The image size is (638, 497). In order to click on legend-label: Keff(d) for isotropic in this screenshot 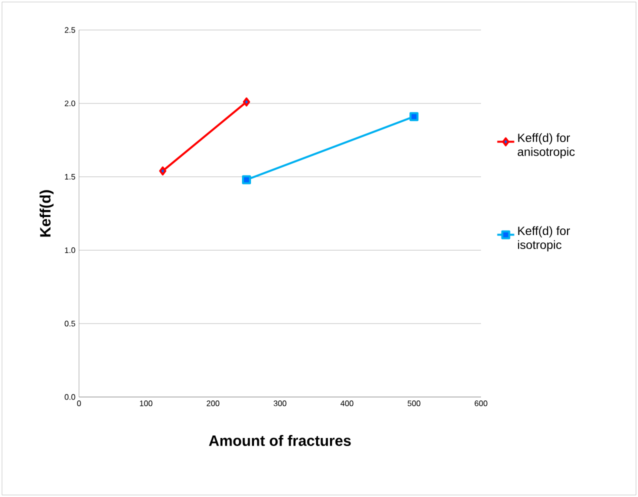, I will do `click(544, 239)`.